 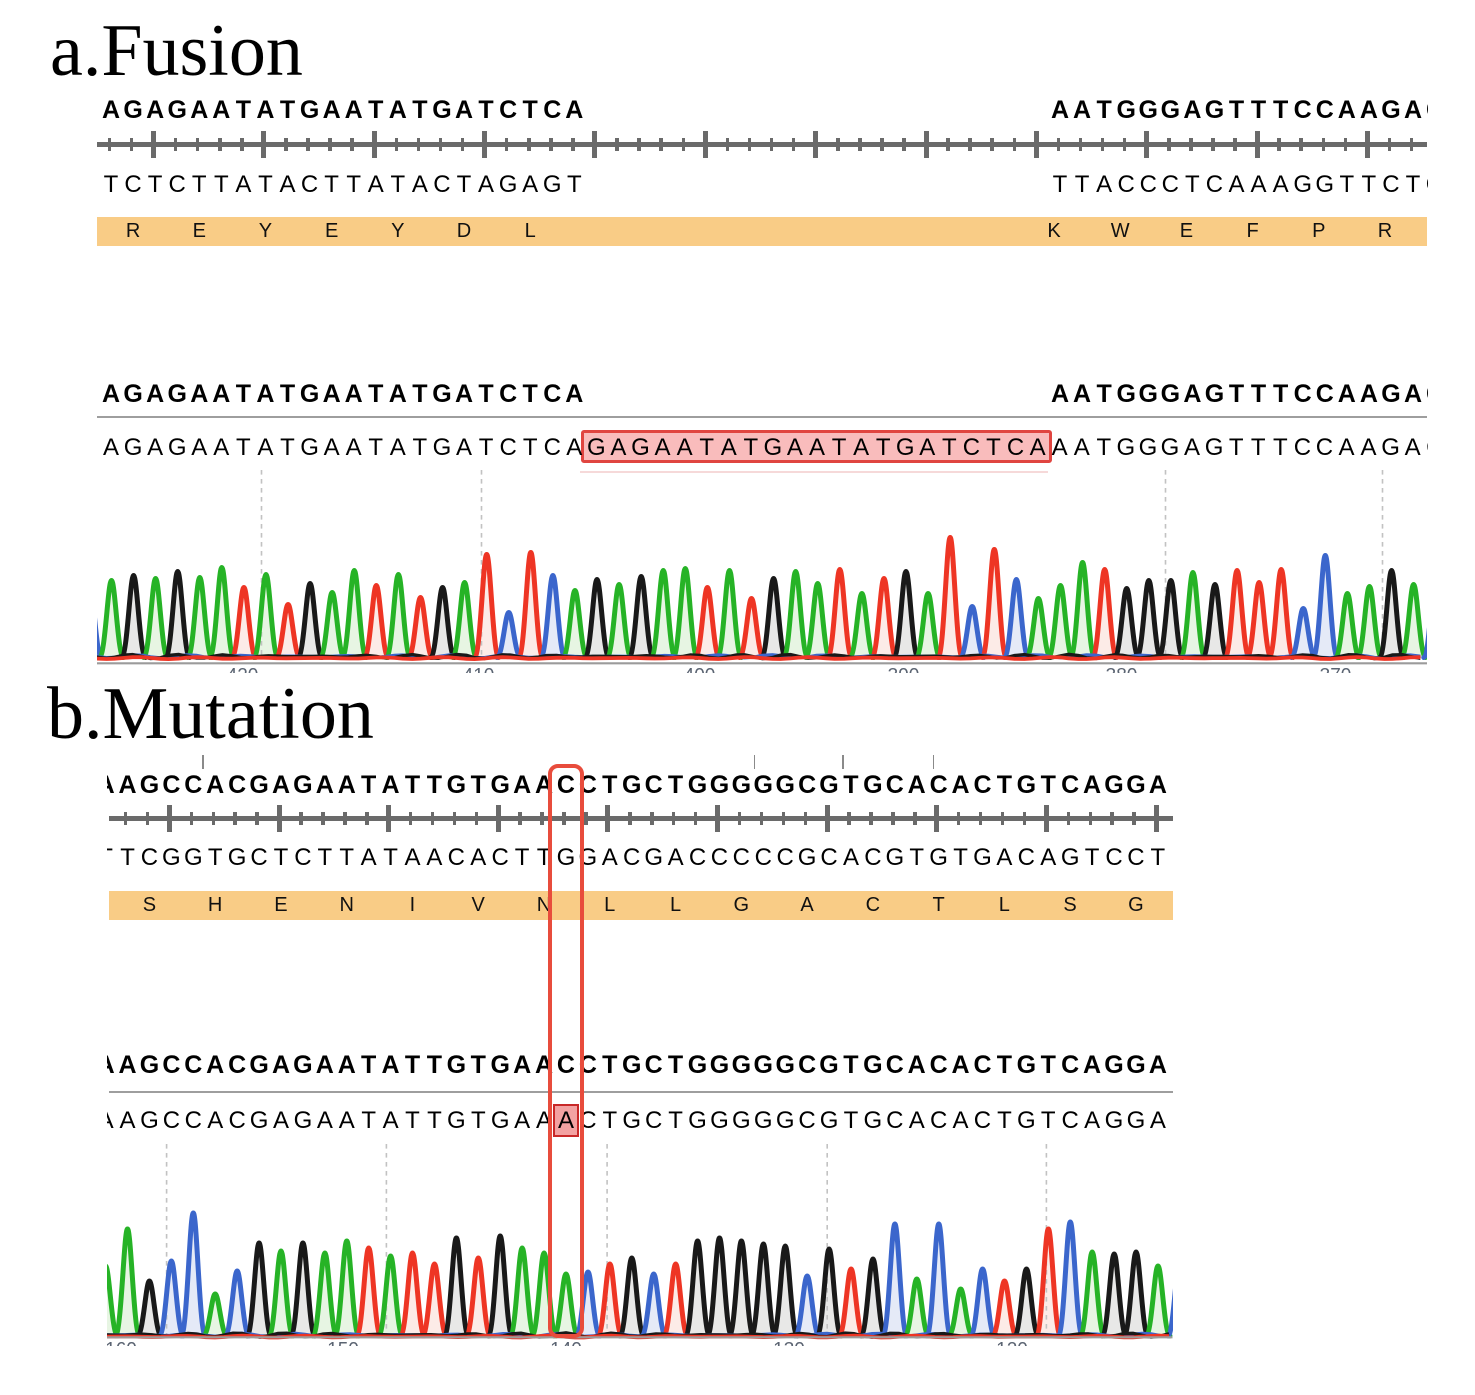 What do you see at coordinates (242, 670) in the screenshot?
I see `svg-text: 420` at bounding box center [242, 670].